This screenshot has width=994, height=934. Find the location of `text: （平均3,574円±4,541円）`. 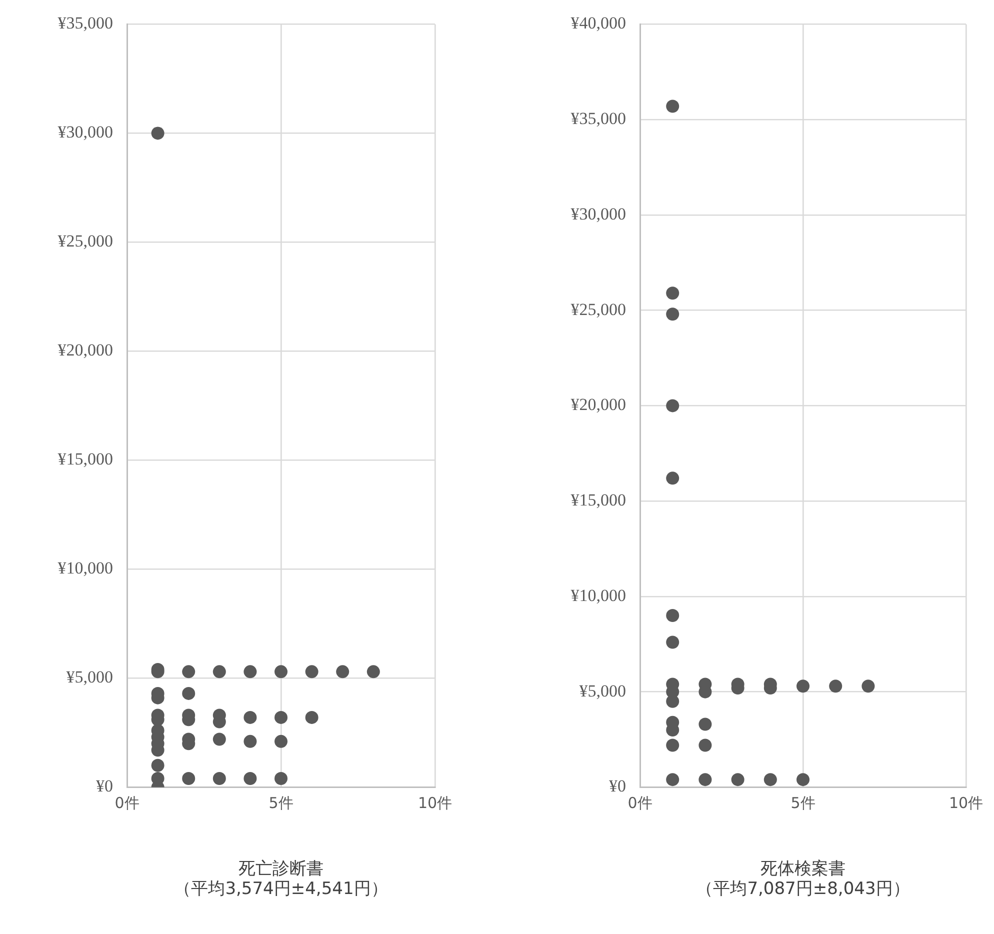

text: （平均3,574円±4,541円） is located at coordinates (281, 889).